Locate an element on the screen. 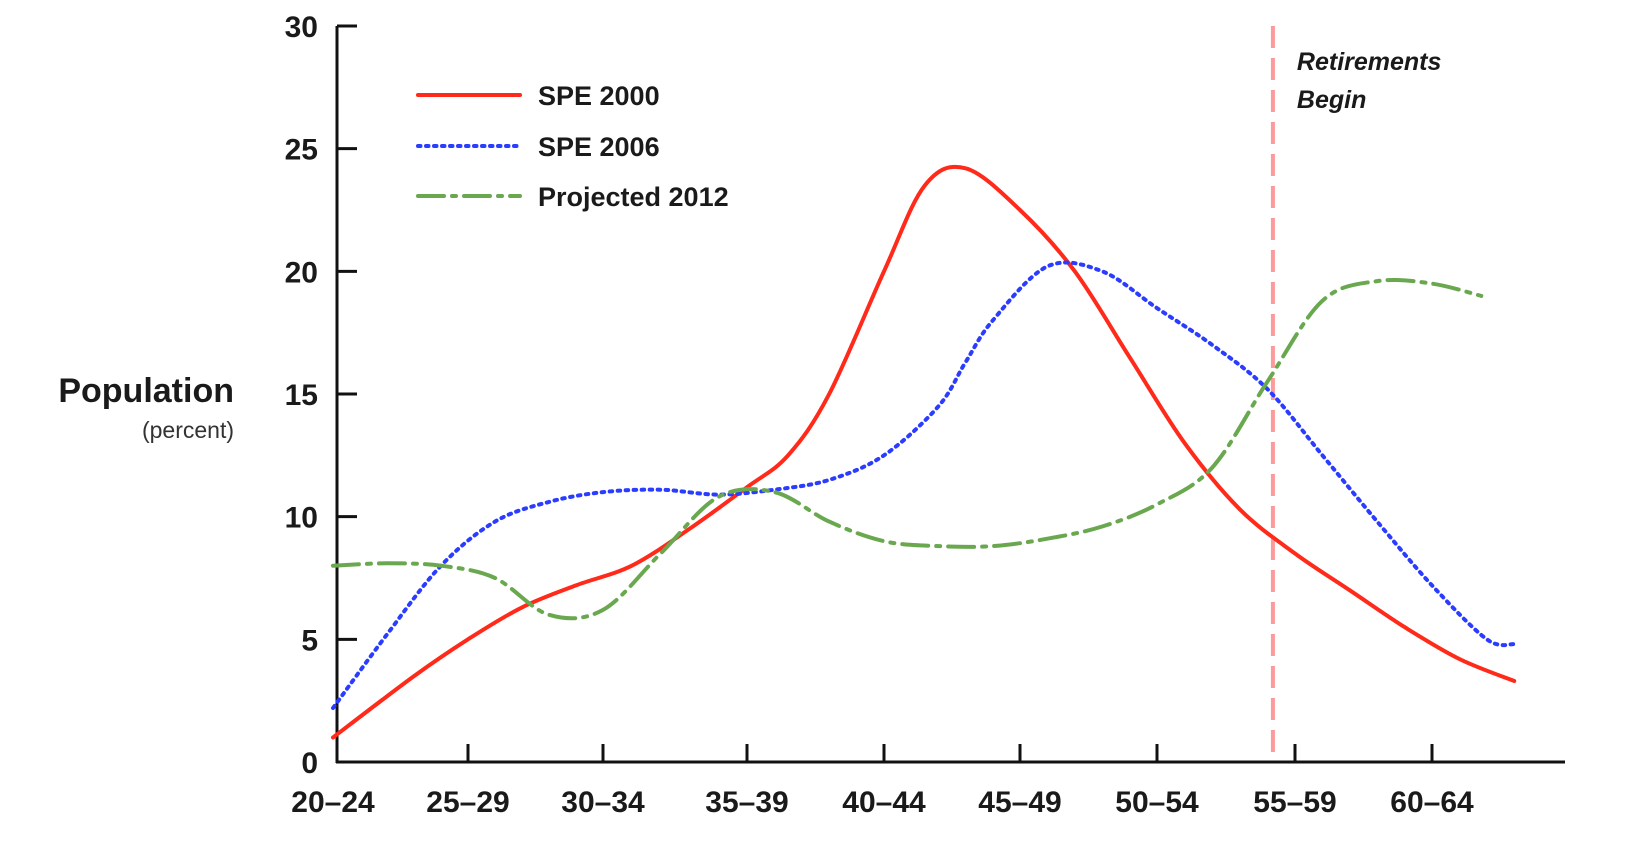  x-tick-label: 30–34 is located at coordinates (603, 802).